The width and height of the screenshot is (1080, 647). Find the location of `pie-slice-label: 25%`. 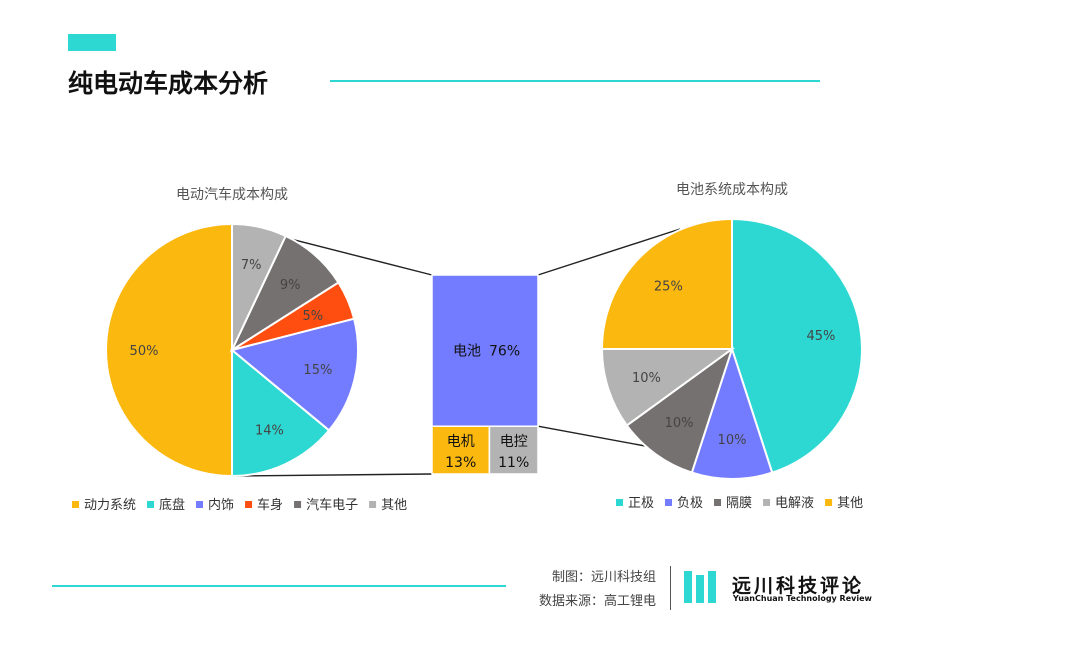

pie-slice-label: 25% is located at coordinates (668, 286).